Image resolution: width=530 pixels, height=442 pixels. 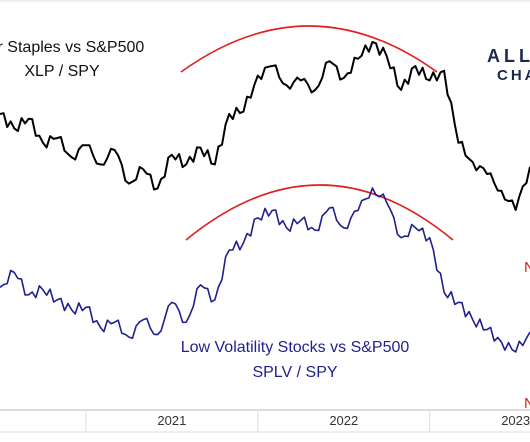 I want to click on panel2-title-line2: SPLV / SPY, so click(x=294, y=372).